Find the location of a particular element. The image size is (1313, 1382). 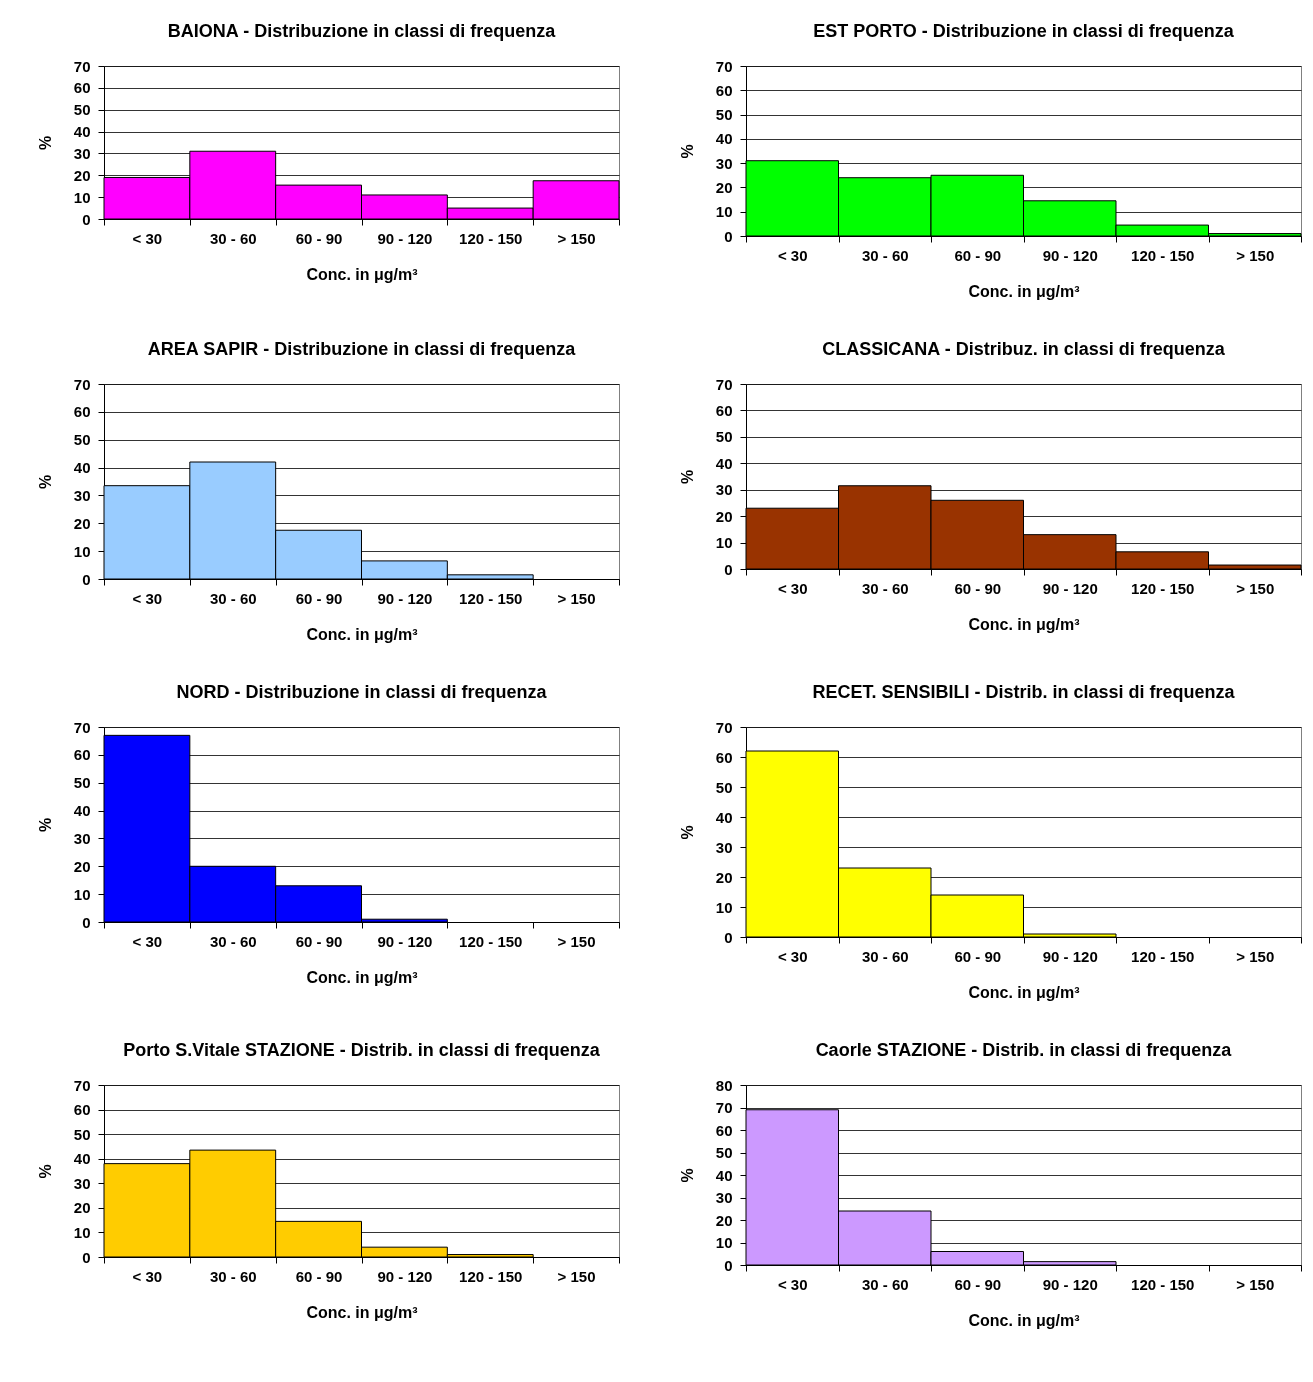

chart-title: AREA SAPIR - Distribuzione in classi di frequenza is located at coordinates (362, 349).